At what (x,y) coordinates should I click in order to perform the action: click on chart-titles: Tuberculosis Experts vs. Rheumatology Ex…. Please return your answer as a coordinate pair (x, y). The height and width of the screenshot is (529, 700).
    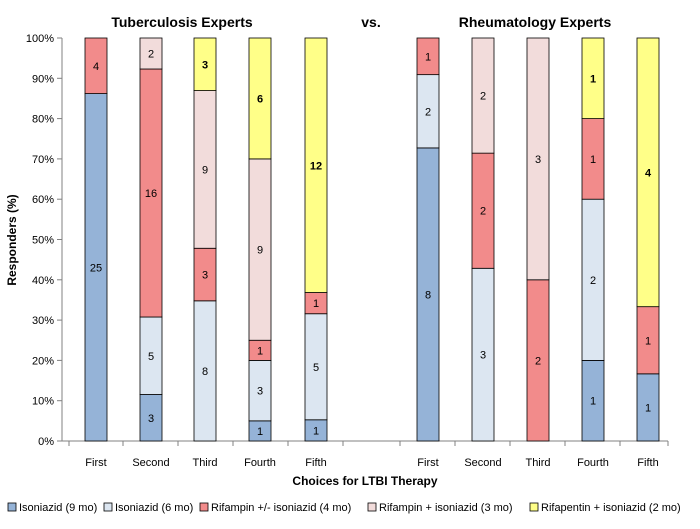
    Looking at the image, I should click on (361, 22).